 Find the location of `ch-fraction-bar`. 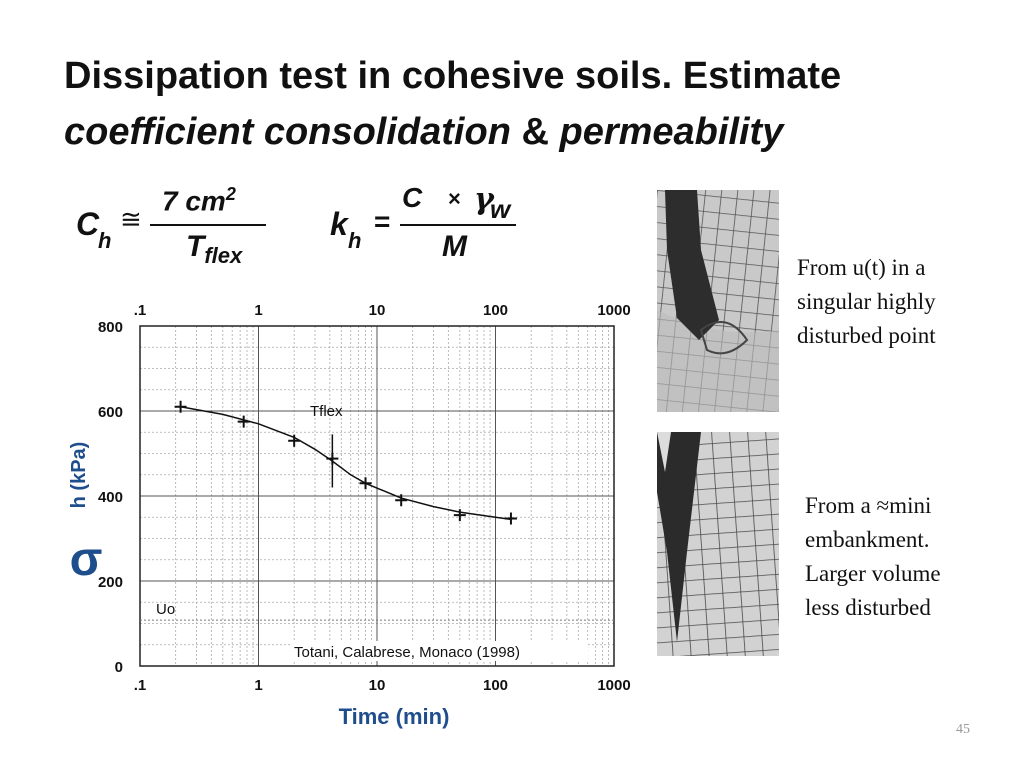

ch-fraction-bar is located at coordinates (208, 225).